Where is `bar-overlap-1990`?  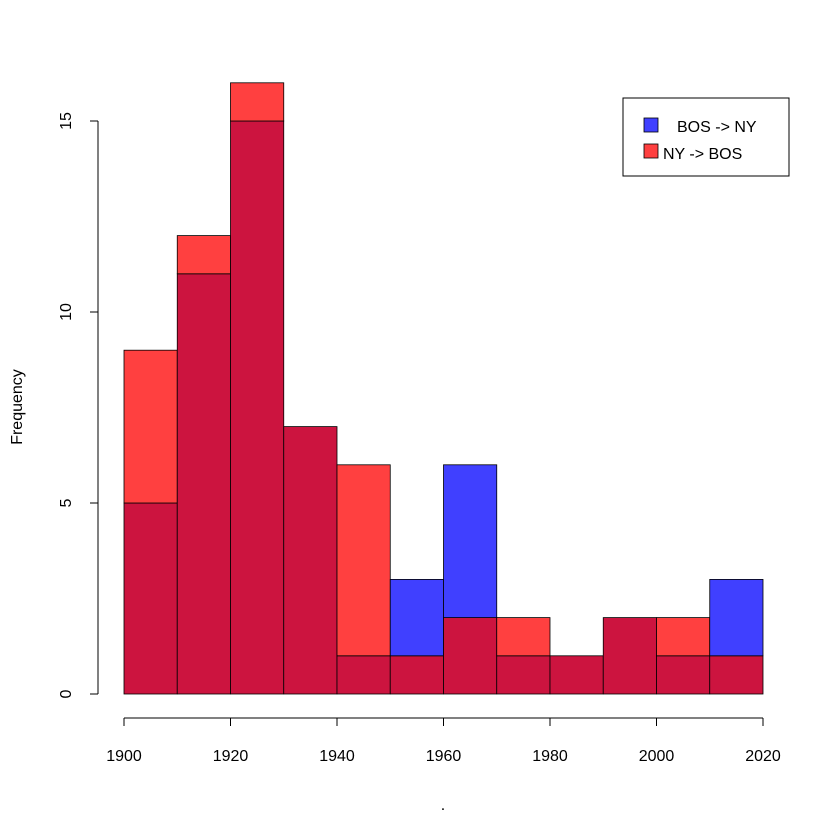 bar-overlap-1990 is located at coordinates (629, 656).